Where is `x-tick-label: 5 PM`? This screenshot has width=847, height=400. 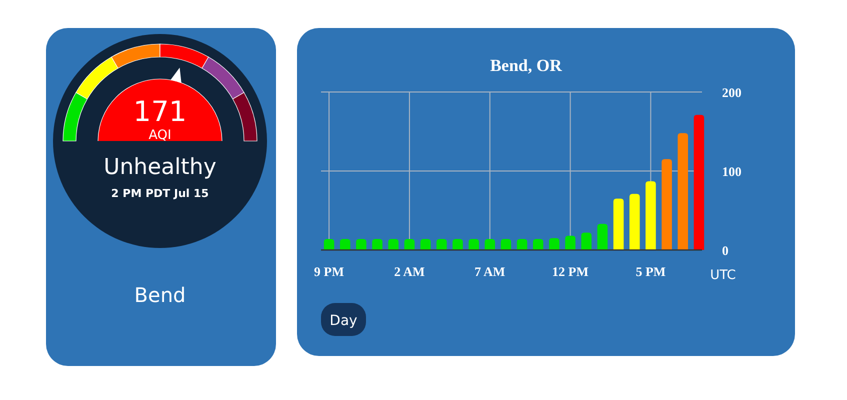
x-tick-label: 5 PM is located at coordinates (651, 271).